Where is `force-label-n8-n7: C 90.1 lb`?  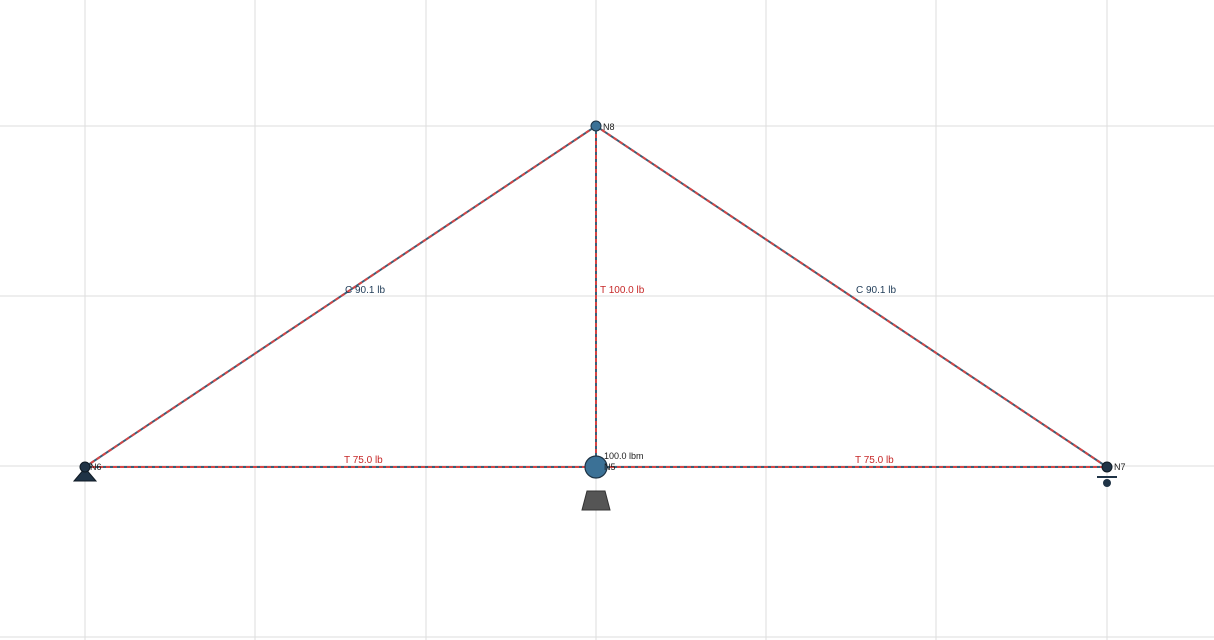 force-label-n8-n7: C 90.1 lb is located at coordinates (876, 290).